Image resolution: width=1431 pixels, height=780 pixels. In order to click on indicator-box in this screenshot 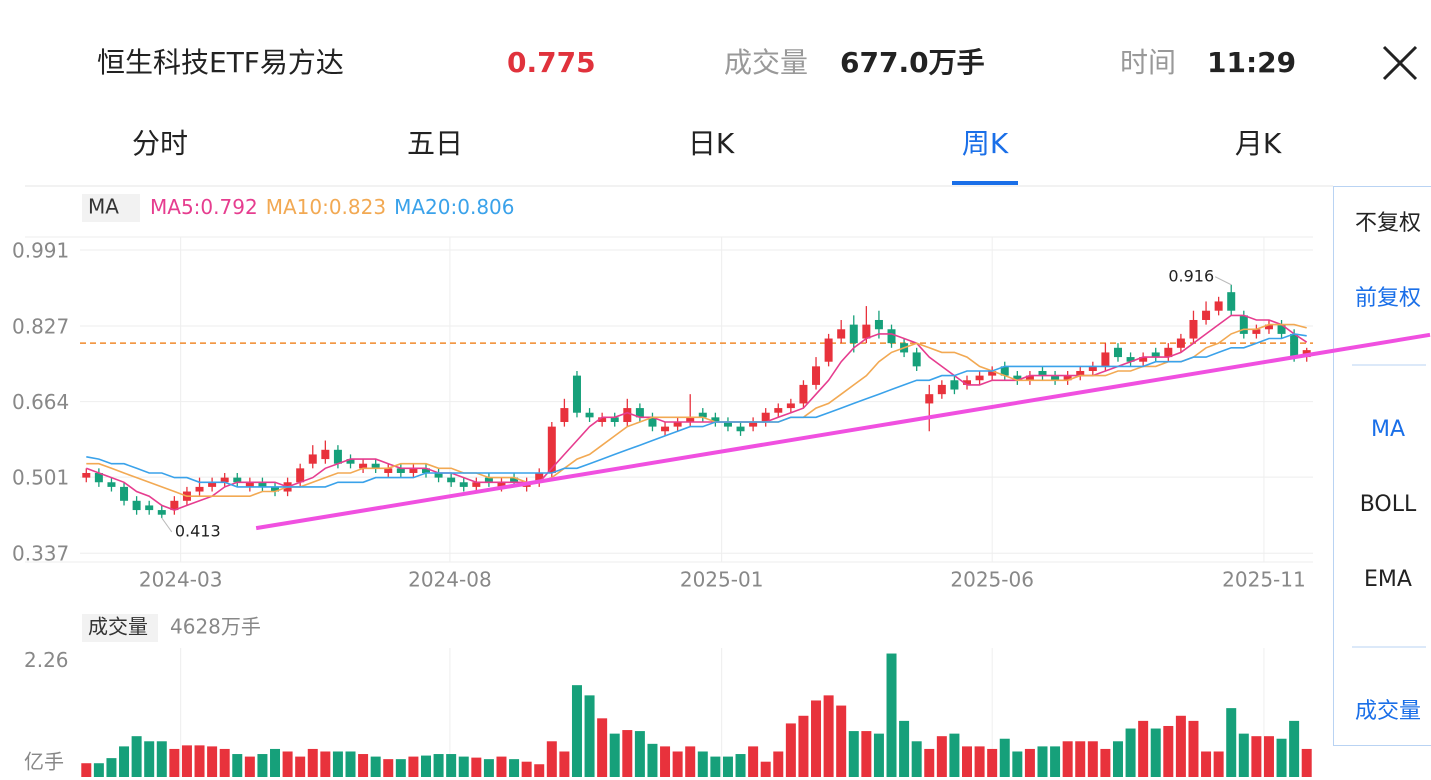, I will do `click(111, 208)`.